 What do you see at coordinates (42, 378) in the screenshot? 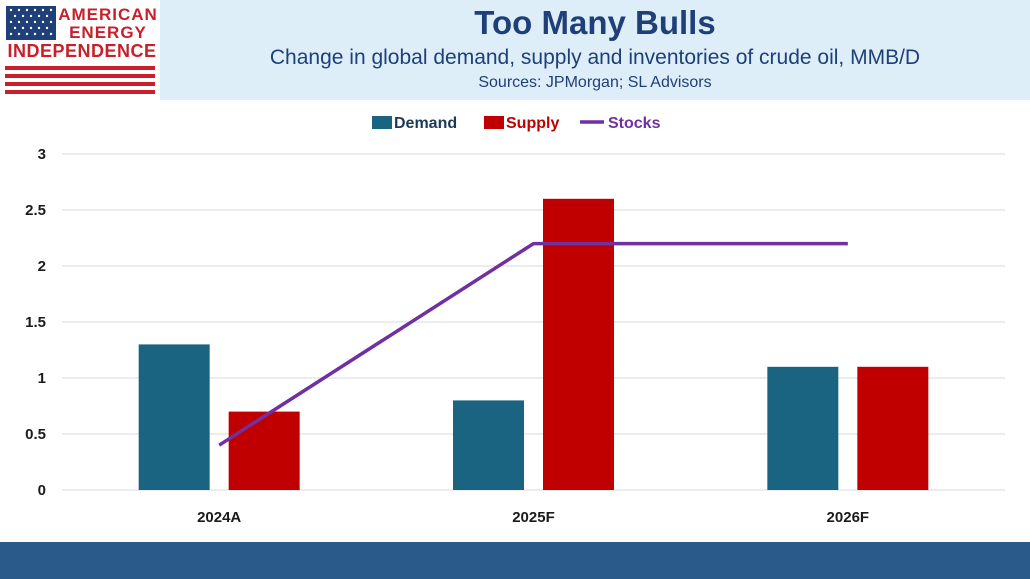
I see `y-tick-label: 1` at bounding box center [42, 378].